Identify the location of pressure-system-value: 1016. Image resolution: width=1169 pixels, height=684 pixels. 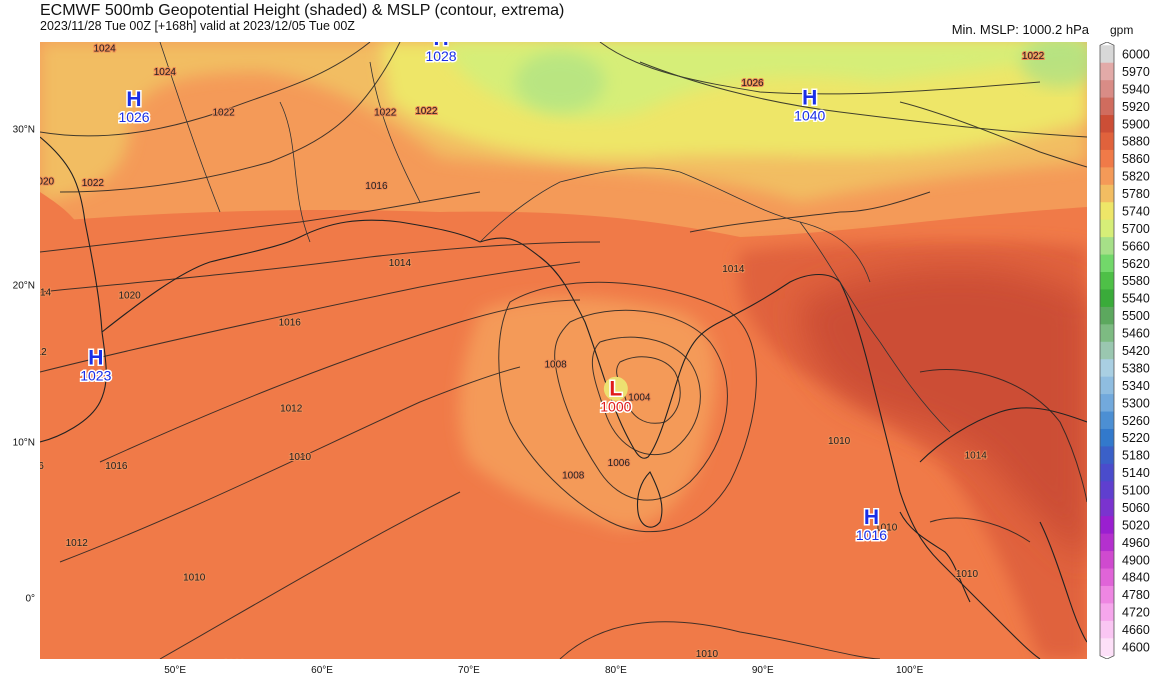
(871, 535).